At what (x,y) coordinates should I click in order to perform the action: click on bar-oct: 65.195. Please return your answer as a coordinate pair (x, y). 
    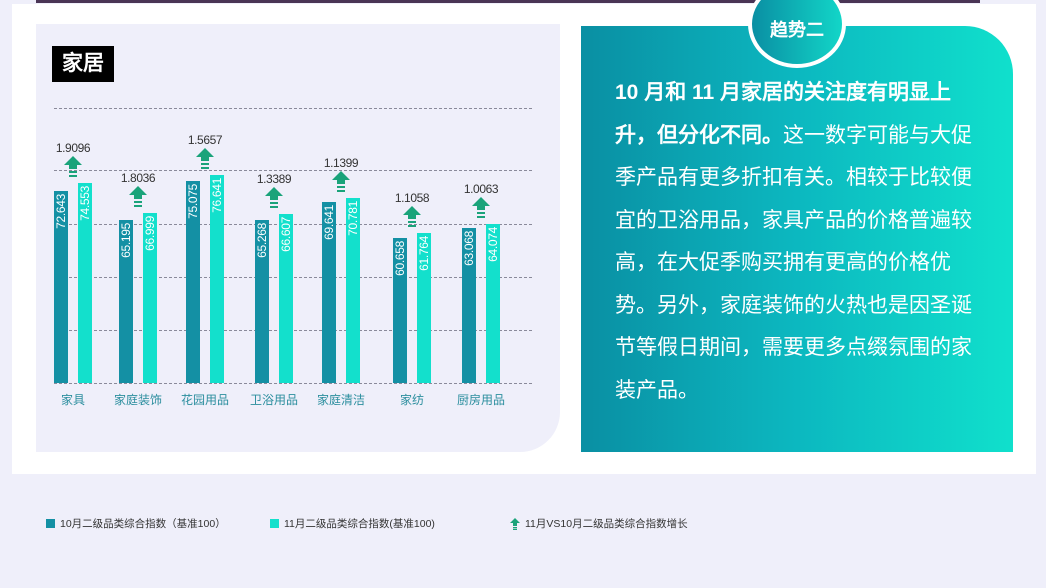
    Looking at the image, I should click on (126, 301).